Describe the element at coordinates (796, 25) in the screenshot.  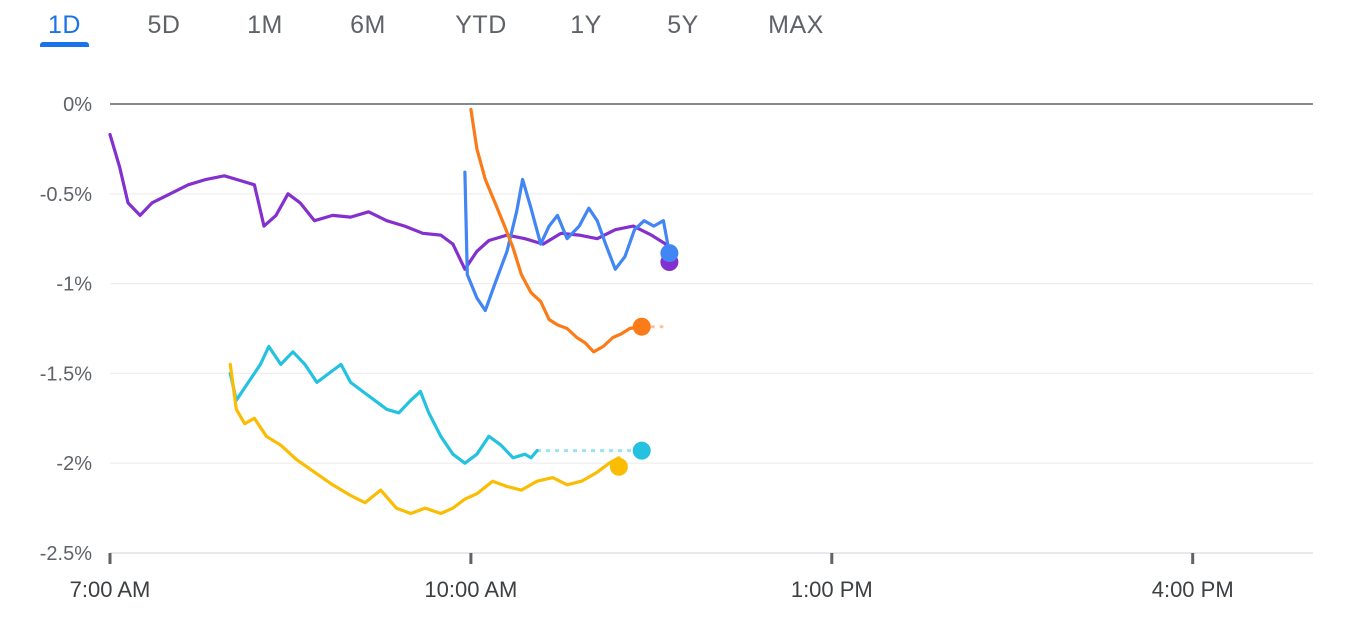
I see `tab-max: MAX` at that location.